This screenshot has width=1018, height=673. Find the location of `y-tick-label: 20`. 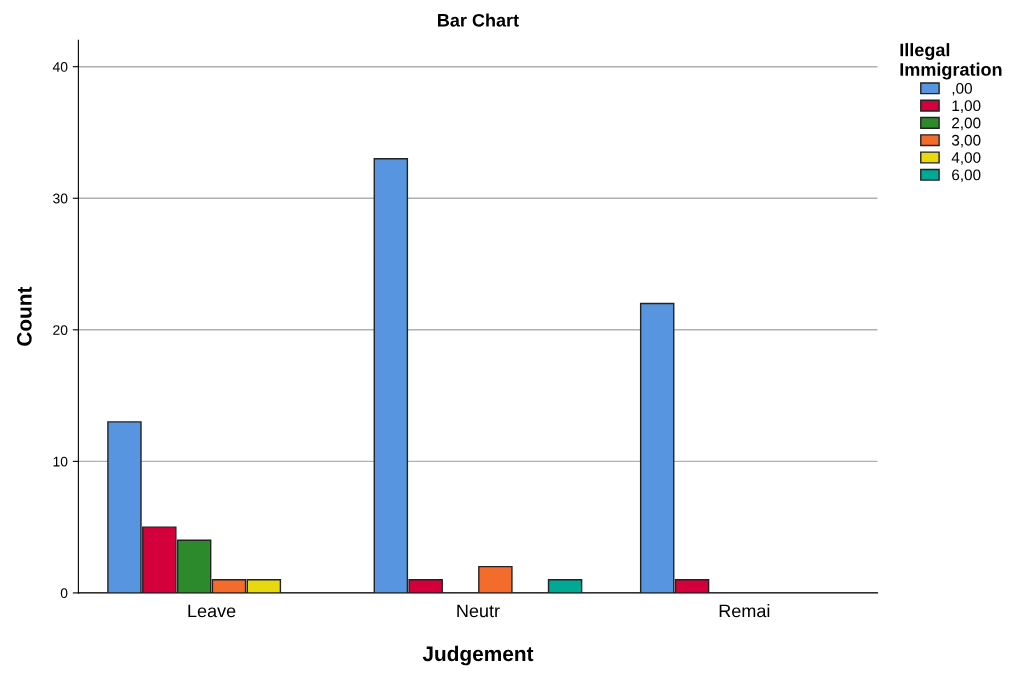

y-tick-label: 20 is located at coordinates (60, 330).